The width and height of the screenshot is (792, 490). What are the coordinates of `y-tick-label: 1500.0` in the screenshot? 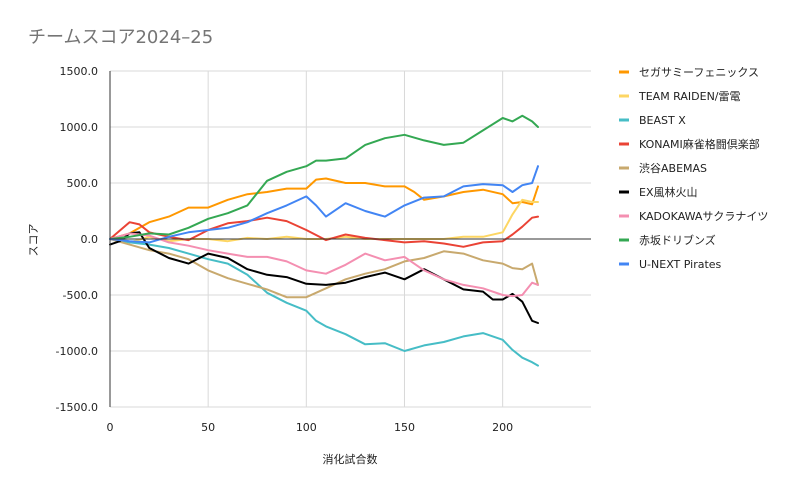 It's located at (79, 71).